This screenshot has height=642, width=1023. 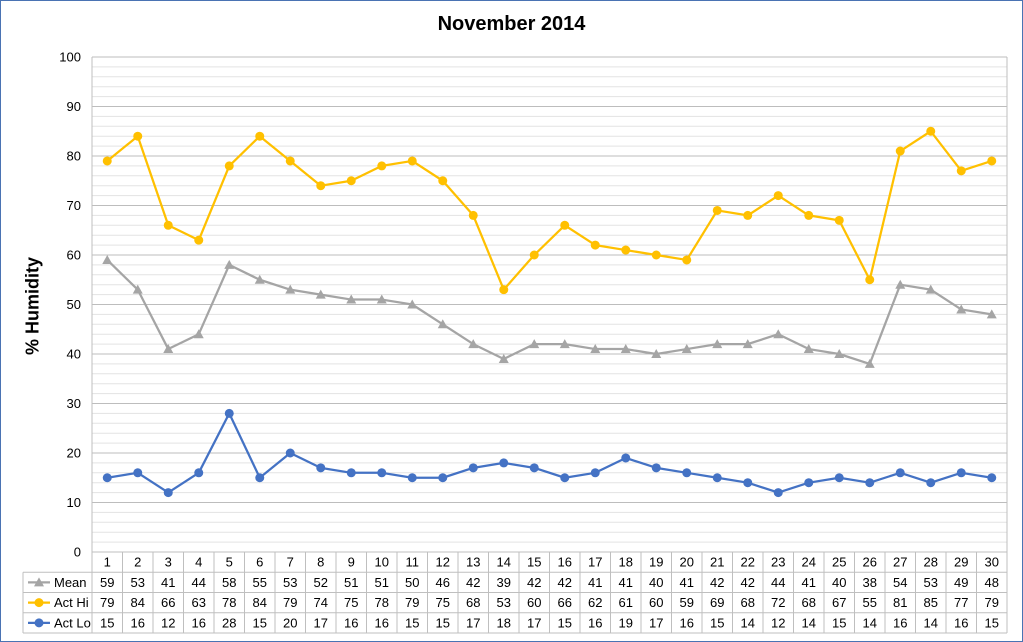 What do you see at coordinates (320, 562) in the screenshot?
I see `x-tick-label: 8` at bounding box center [320, 562].